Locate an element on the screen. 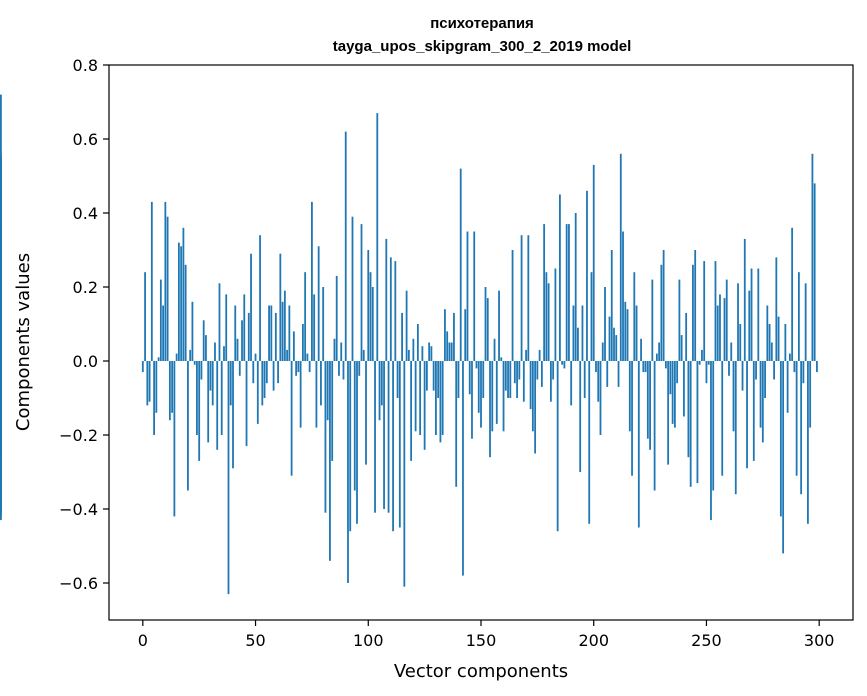  y-tick-label: −0.6 is located at coordinates (78, 583).